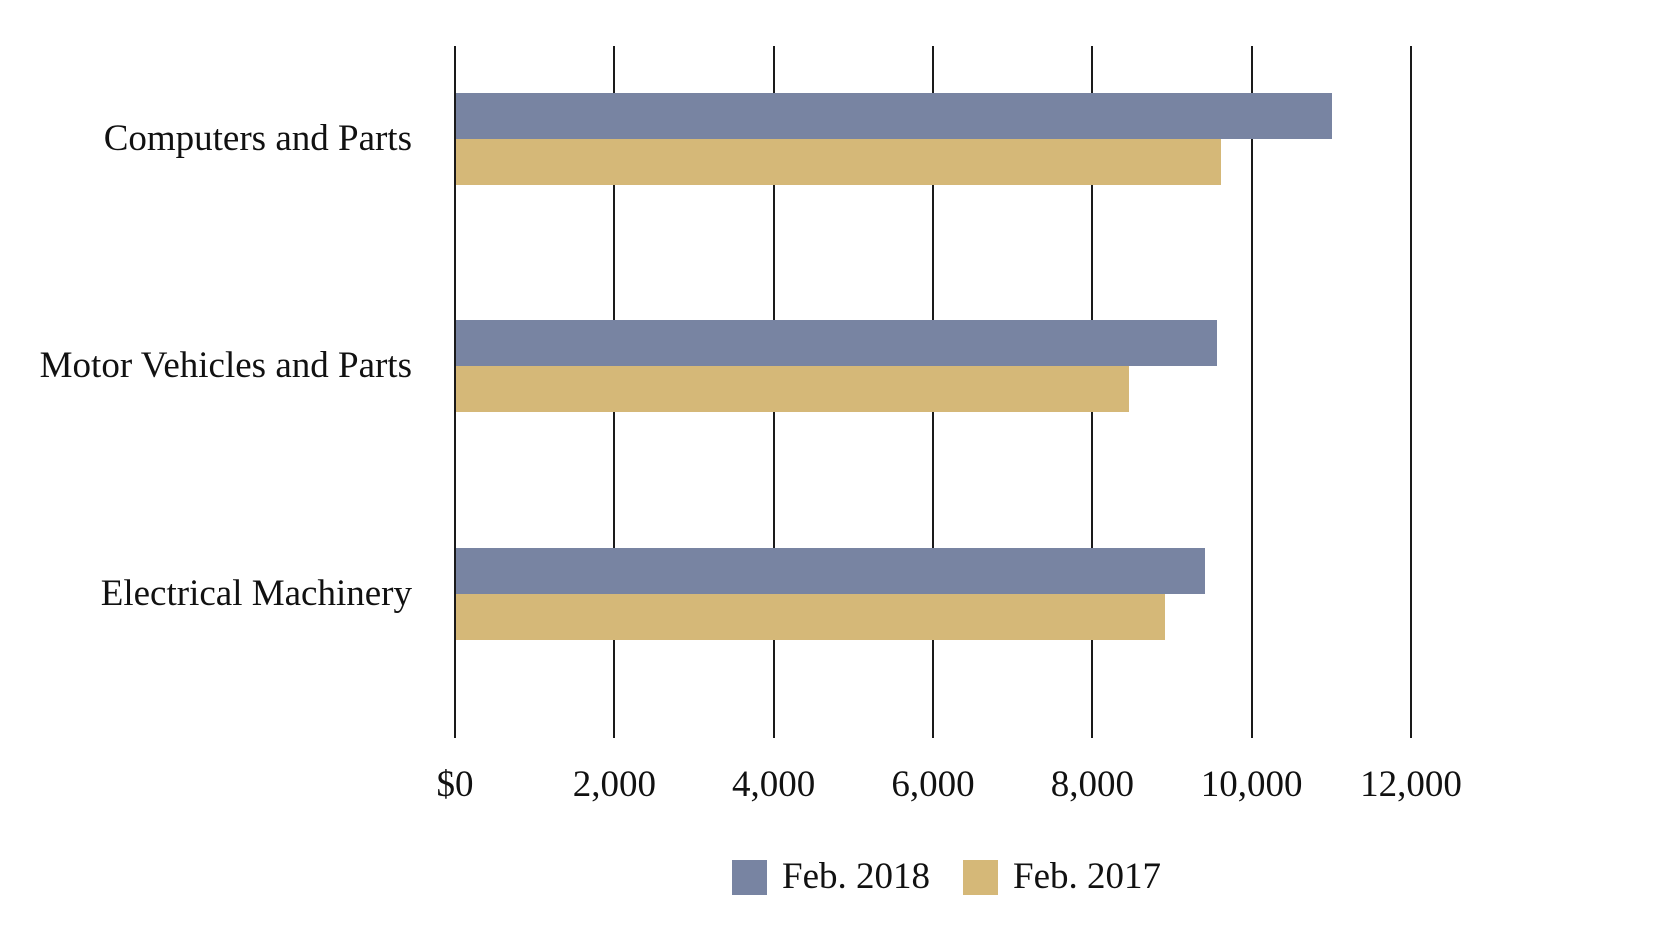 The width and height of the screenshot is (1655, 928). I want to click on bar-feb-2018-motor-vehicles-and-parts, so click(836, 343).